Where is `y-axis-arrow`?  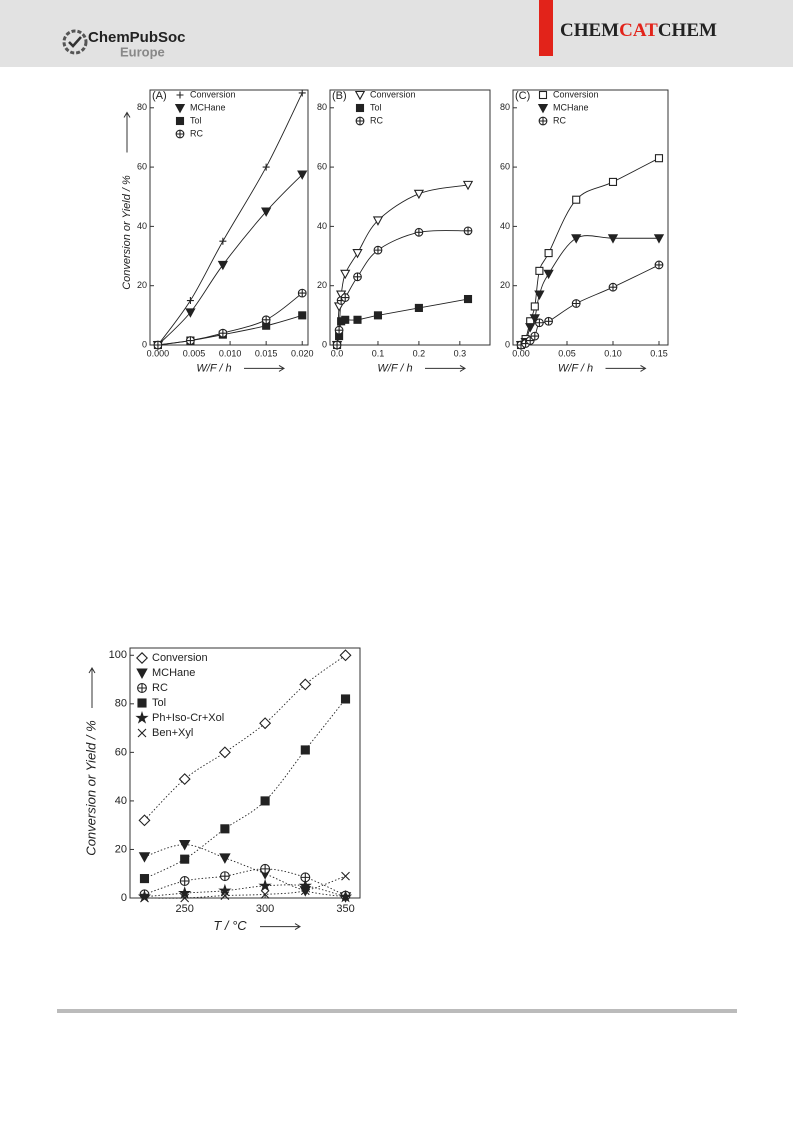 y-axis-arrow is located at coordinates (127, 132).